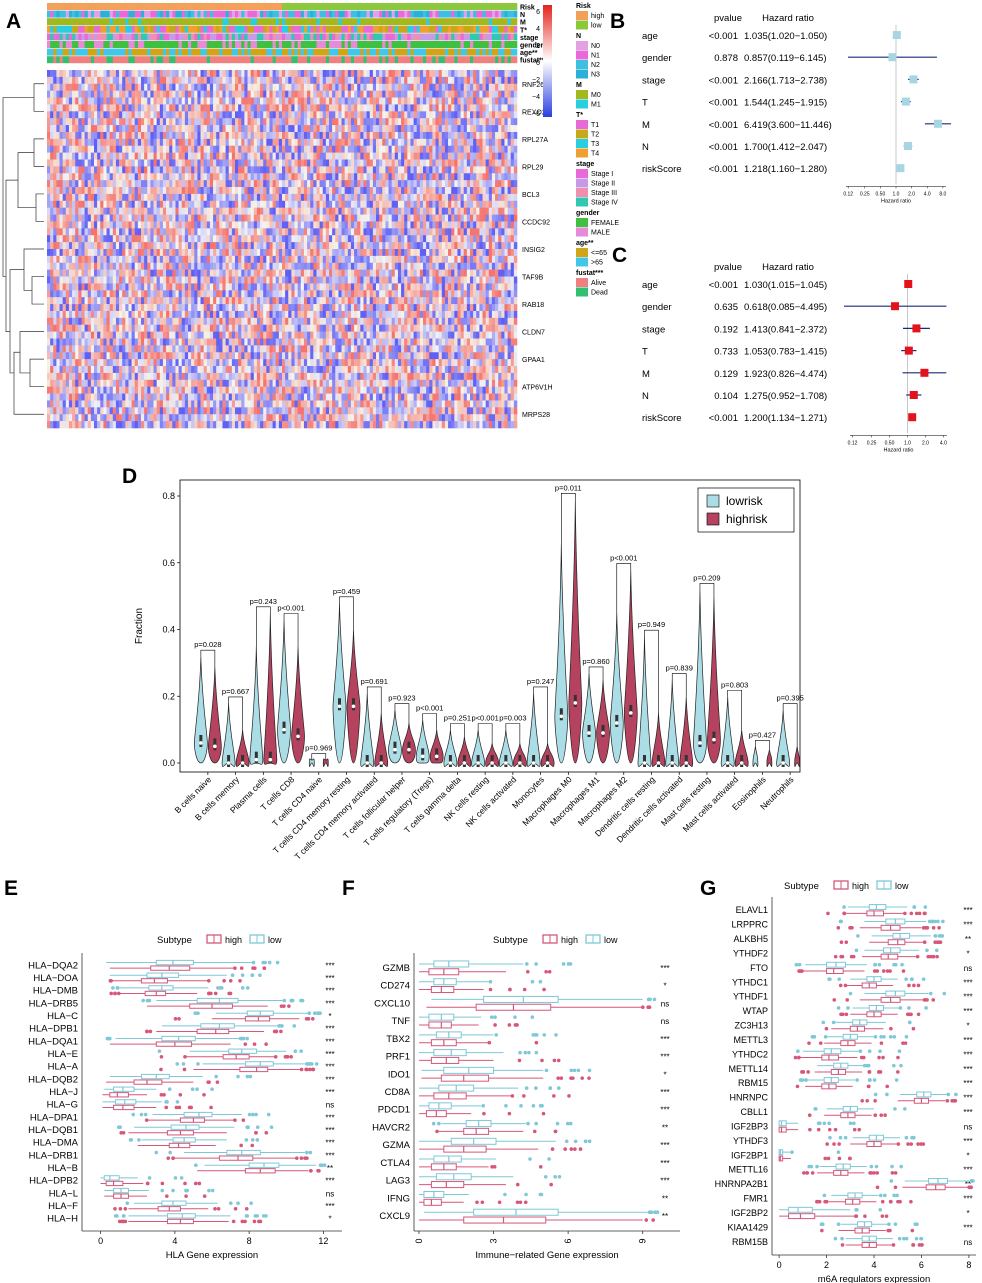 Image resolution: width=982 pixels, height=1283 pixels. Describe the element at coordinates (523, 30) in the screenshot. I see `annotation-label: T*` at that location.